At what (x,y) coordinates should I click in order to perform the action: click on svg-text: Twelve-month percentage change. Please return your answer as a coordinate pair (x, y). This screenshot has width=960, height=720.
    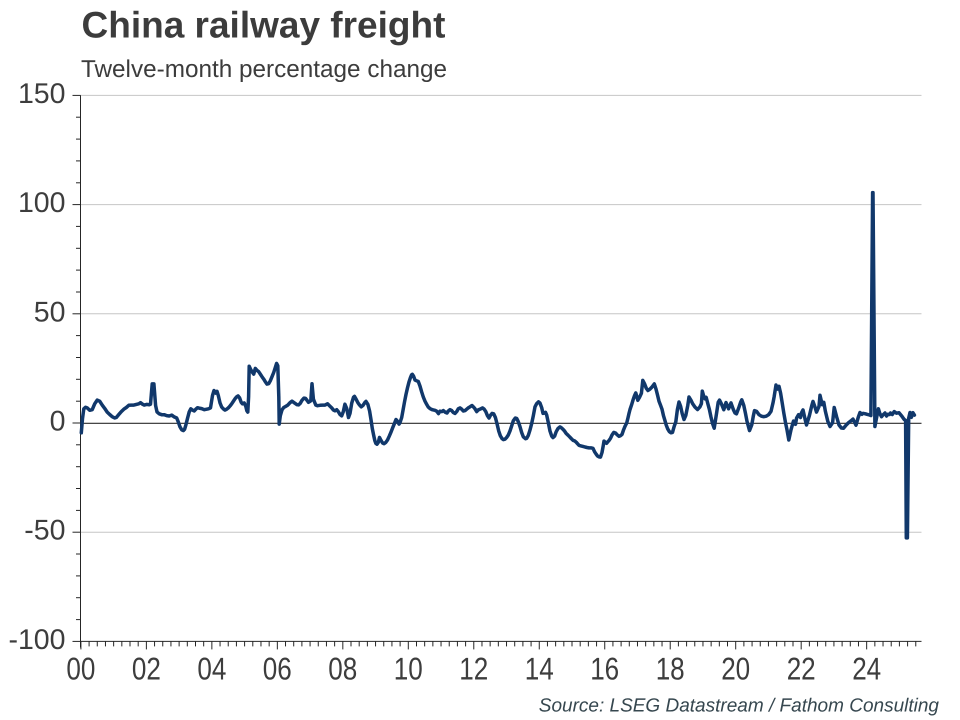
    Looking at the image, I should click on (264, 69).